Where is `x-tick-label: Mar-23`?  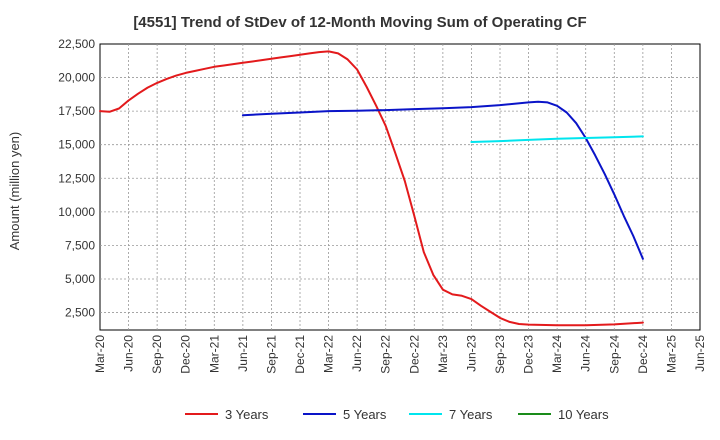 x-tick-label: Mar-23 is located at coordinates (443, 354).